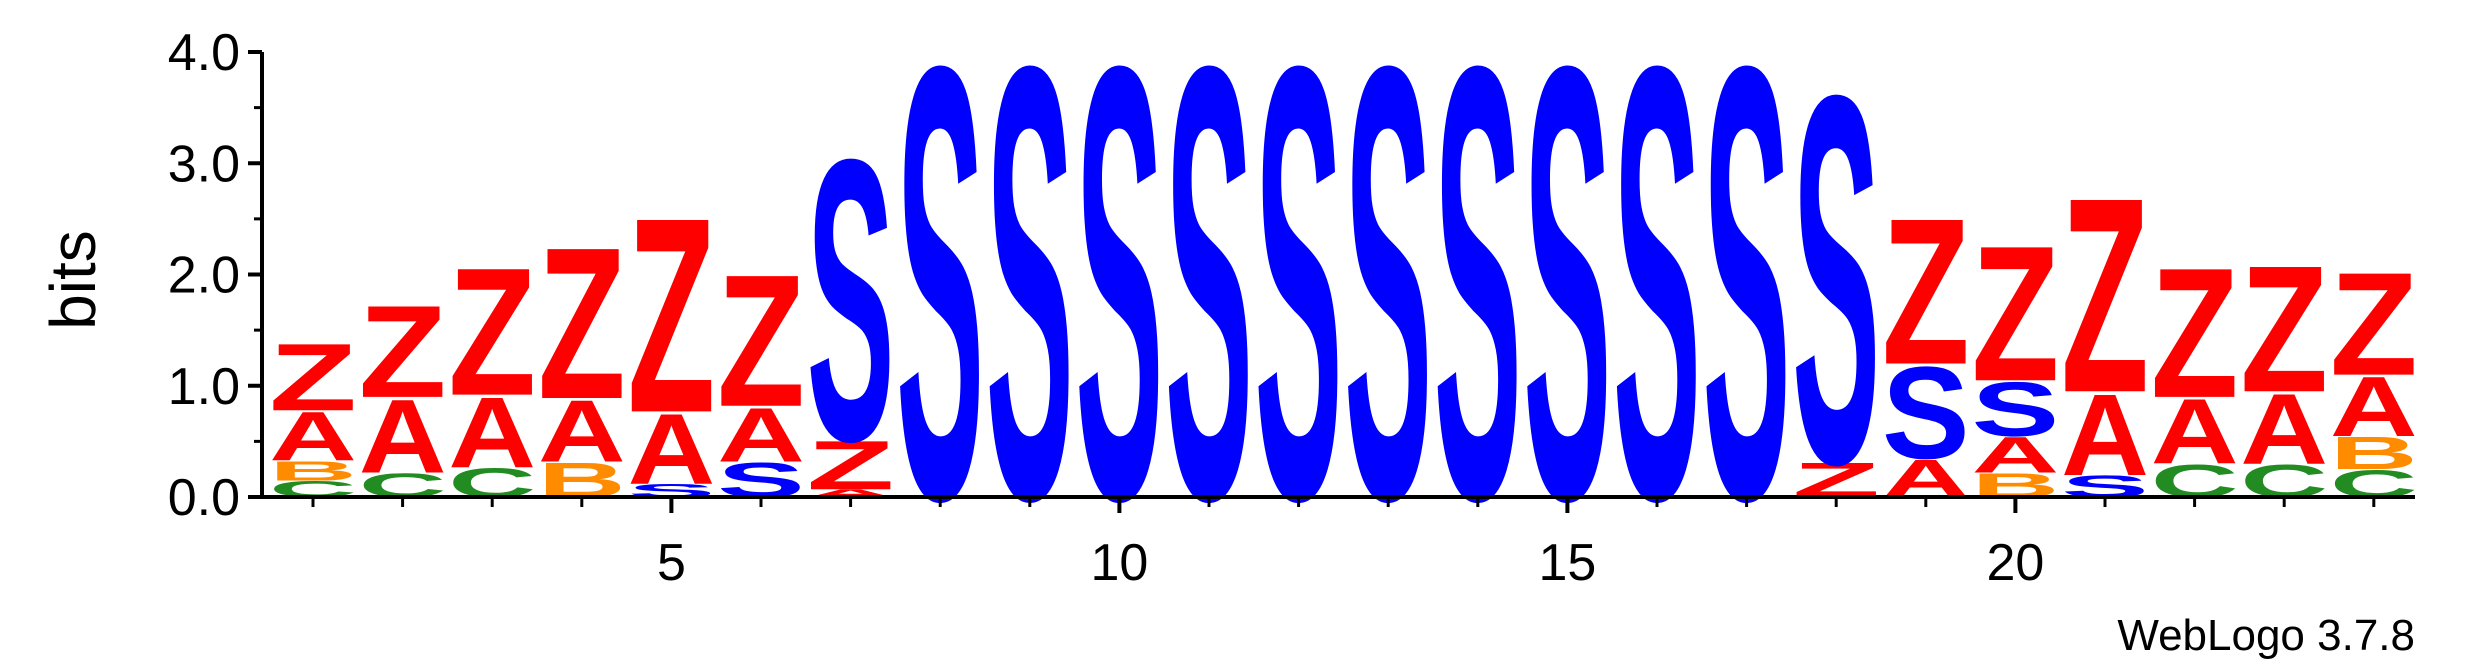 The width and height of the screenshot is (2475, 667). Describe the element at coordinates (73, 280) in the screenshot. I see `y-axis-label: bits` at that location.